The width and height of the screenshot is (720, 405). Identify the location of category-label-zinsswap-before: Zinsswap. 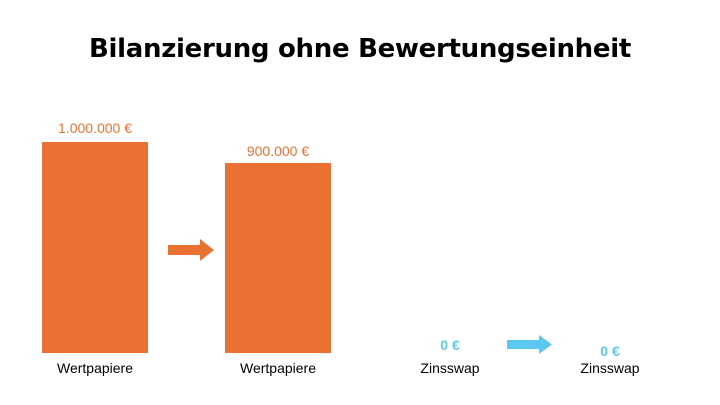
(450, 368).